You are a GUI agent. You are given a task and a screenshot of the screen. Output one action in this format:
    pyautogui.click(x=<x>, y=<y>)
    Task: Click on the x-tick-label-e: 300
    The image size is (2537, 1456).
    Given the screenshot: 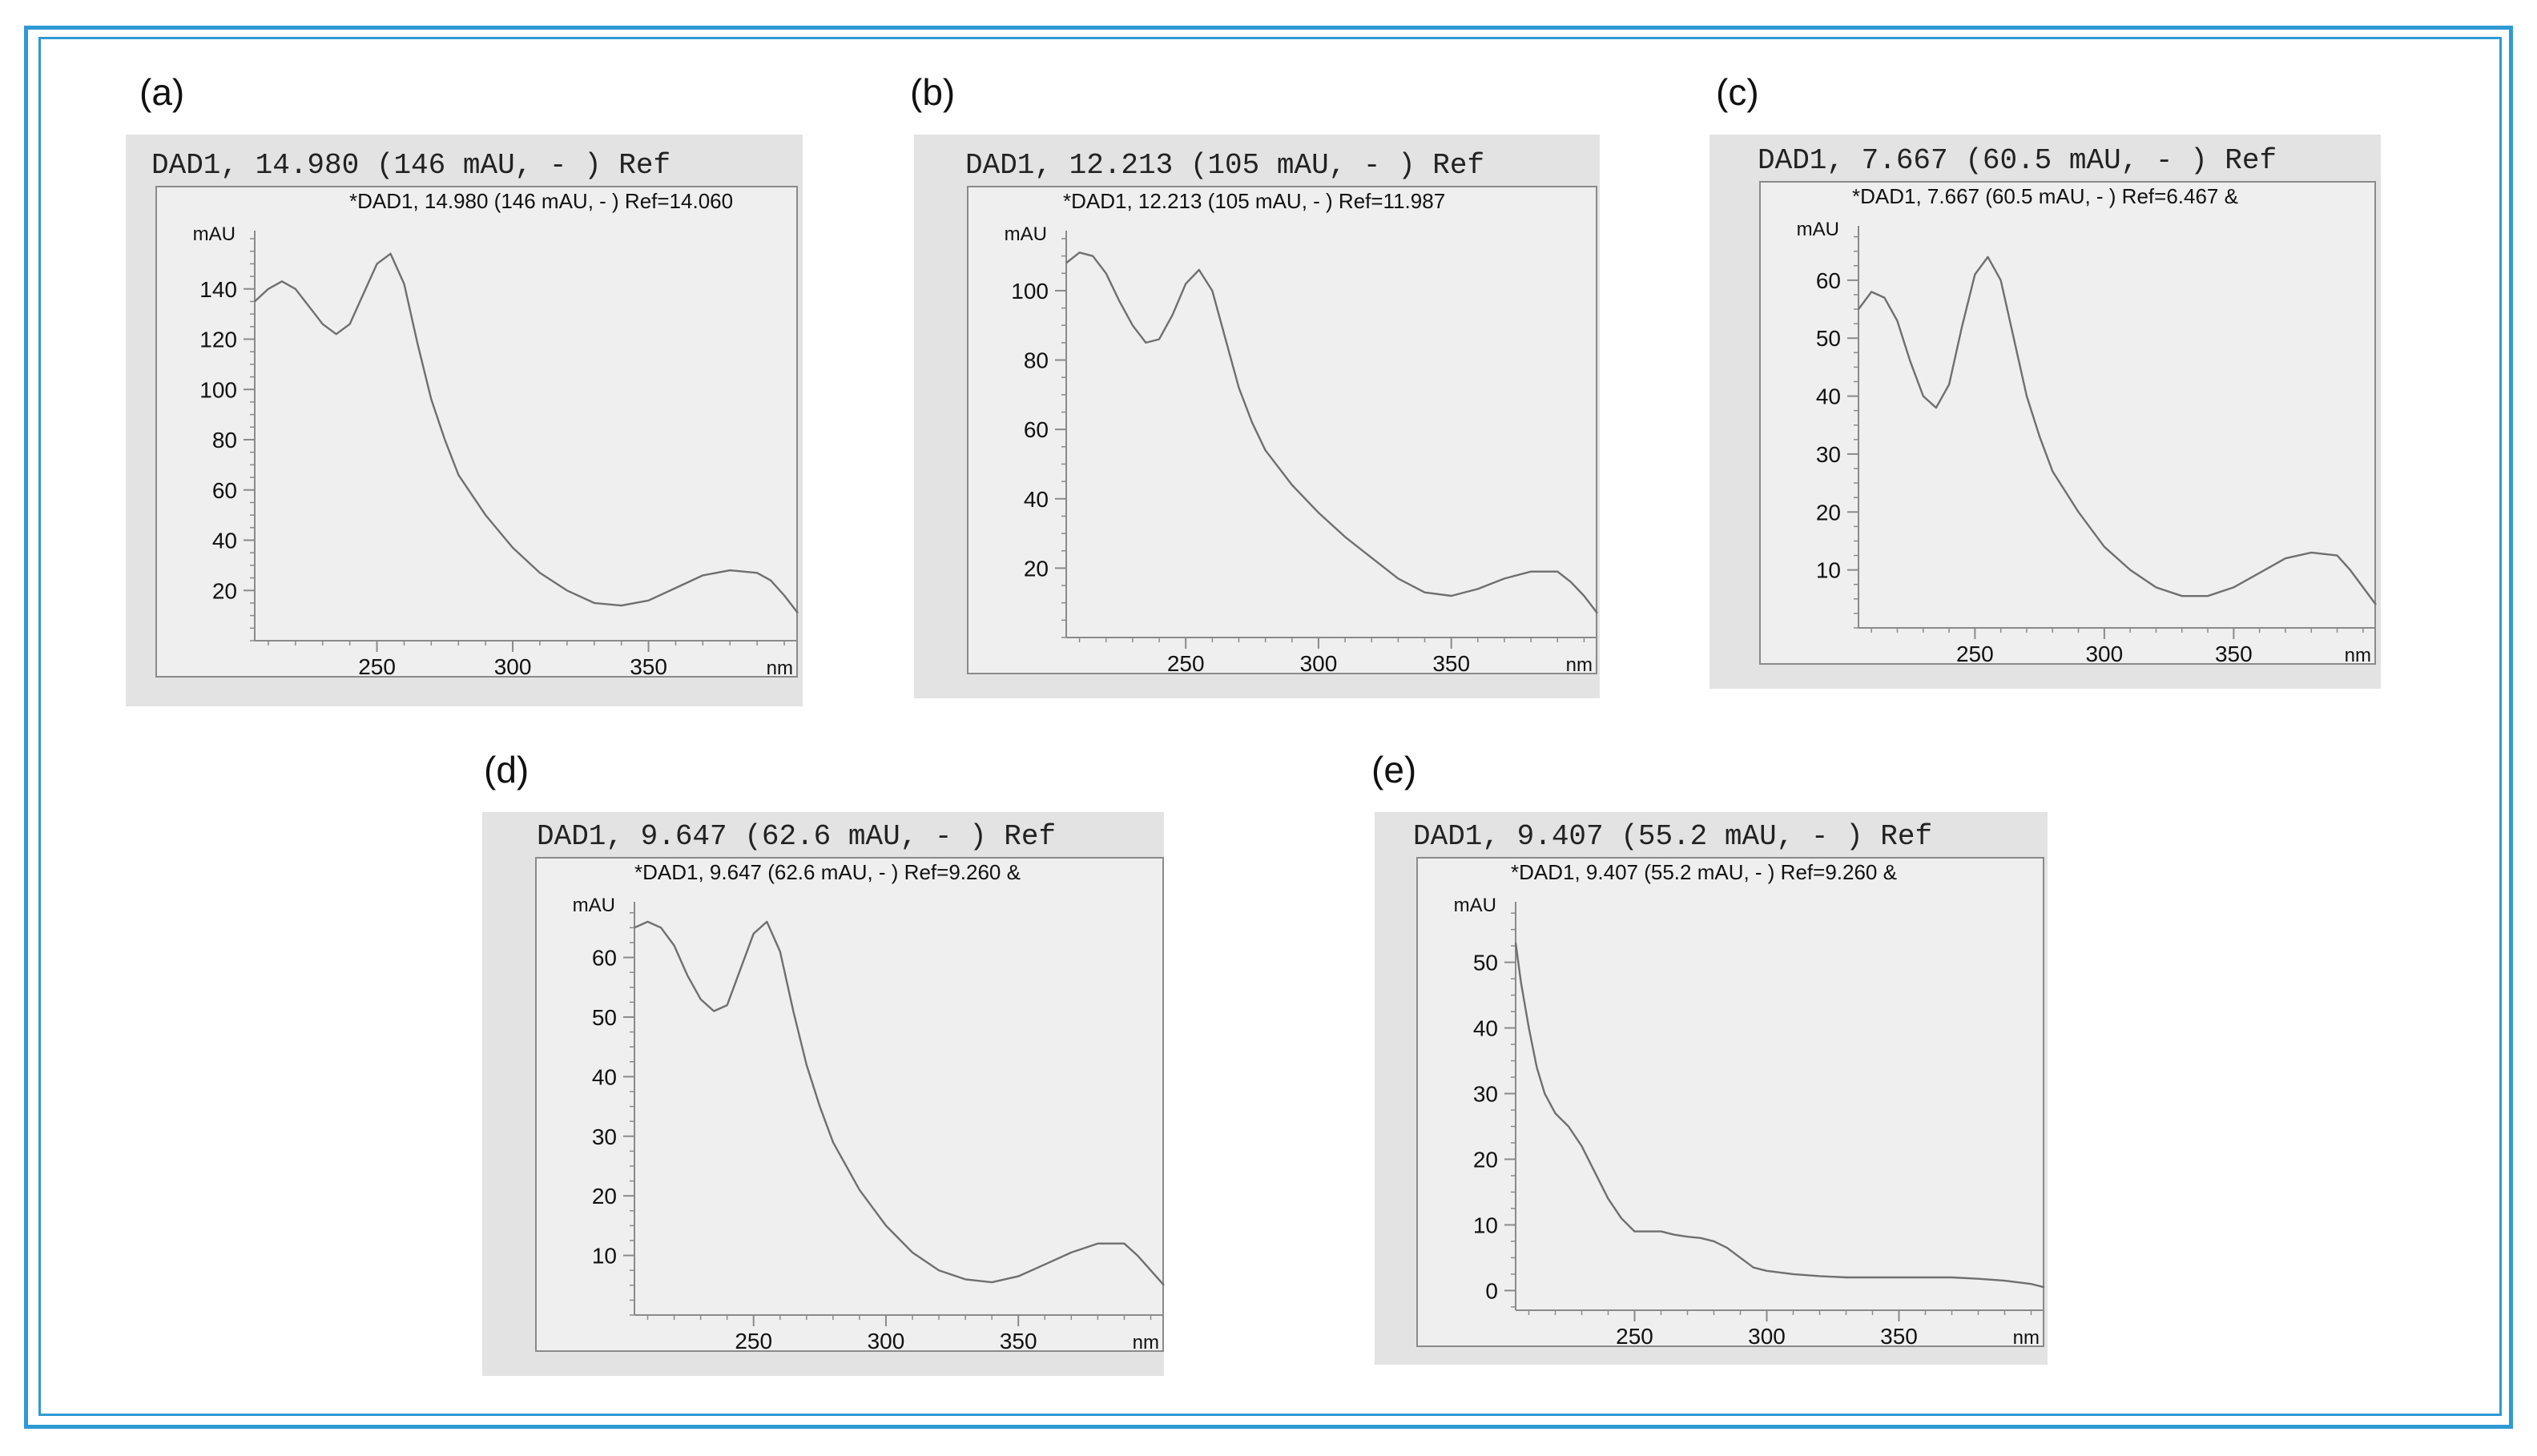 What is the action you would take?
    pyautogui.click(x=1767, y=1336)
    